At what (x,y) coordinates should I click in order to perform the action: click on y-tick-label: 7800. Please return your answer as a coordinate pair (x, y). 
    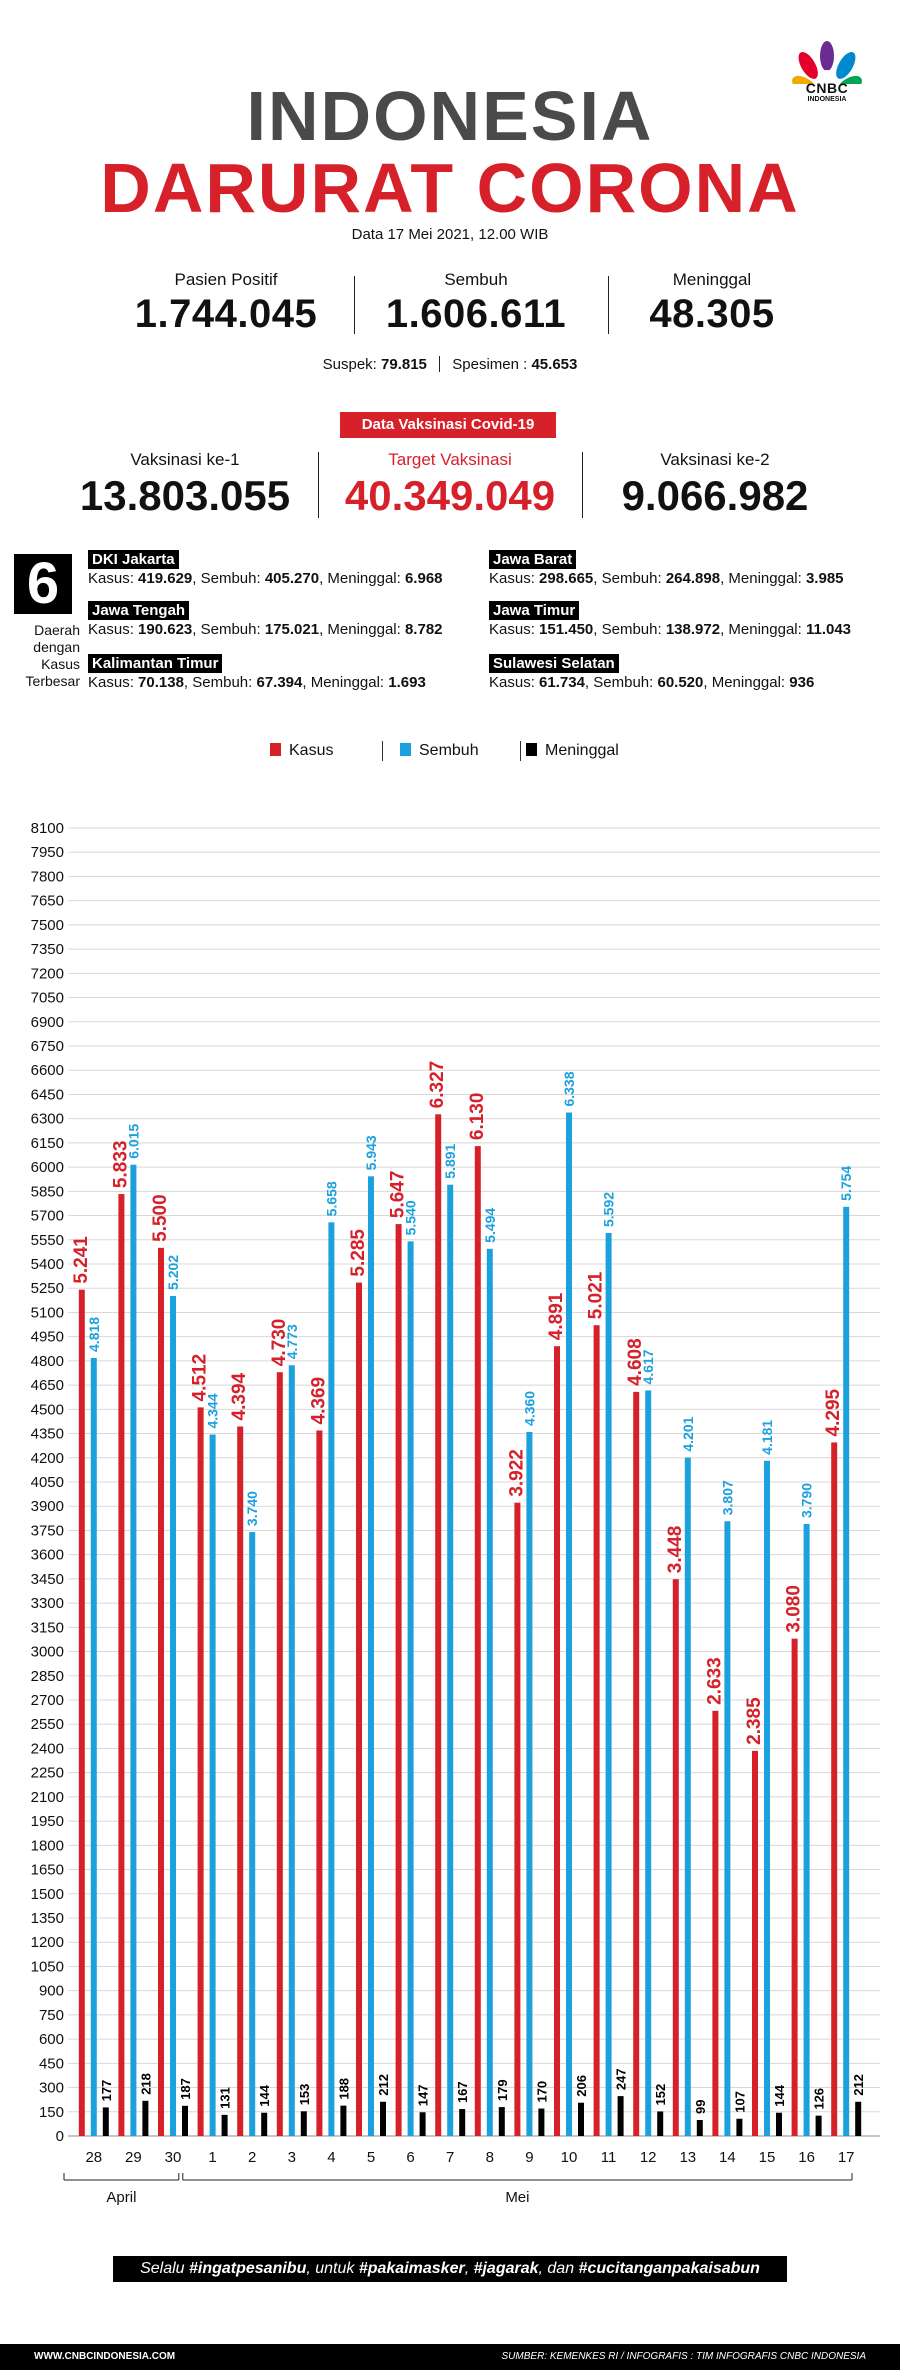
    Looking at the image, I should click on (47, 876).